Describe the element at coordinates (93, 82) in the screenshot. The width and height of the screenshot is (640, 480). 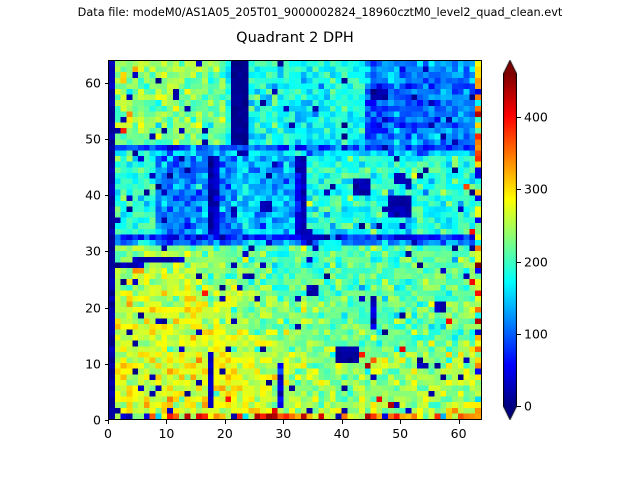
I see `y-tick-label: 60` at that location.